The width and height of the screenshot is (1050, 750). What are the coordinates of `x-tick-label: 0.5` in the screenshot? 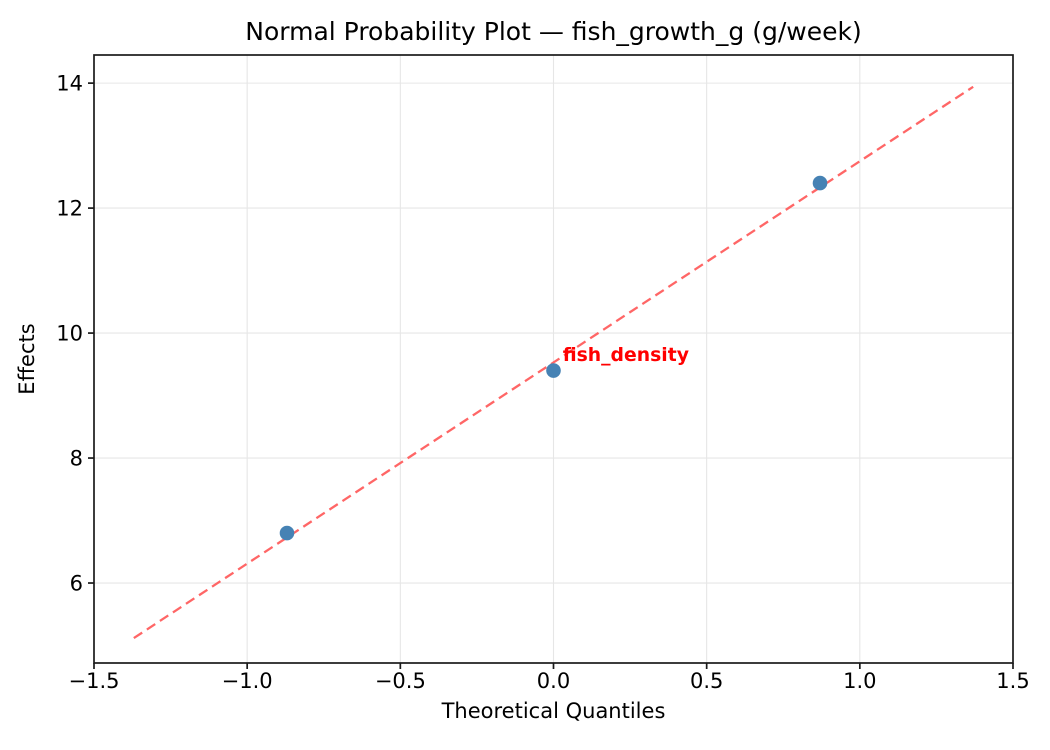 It's located at (706, 681).